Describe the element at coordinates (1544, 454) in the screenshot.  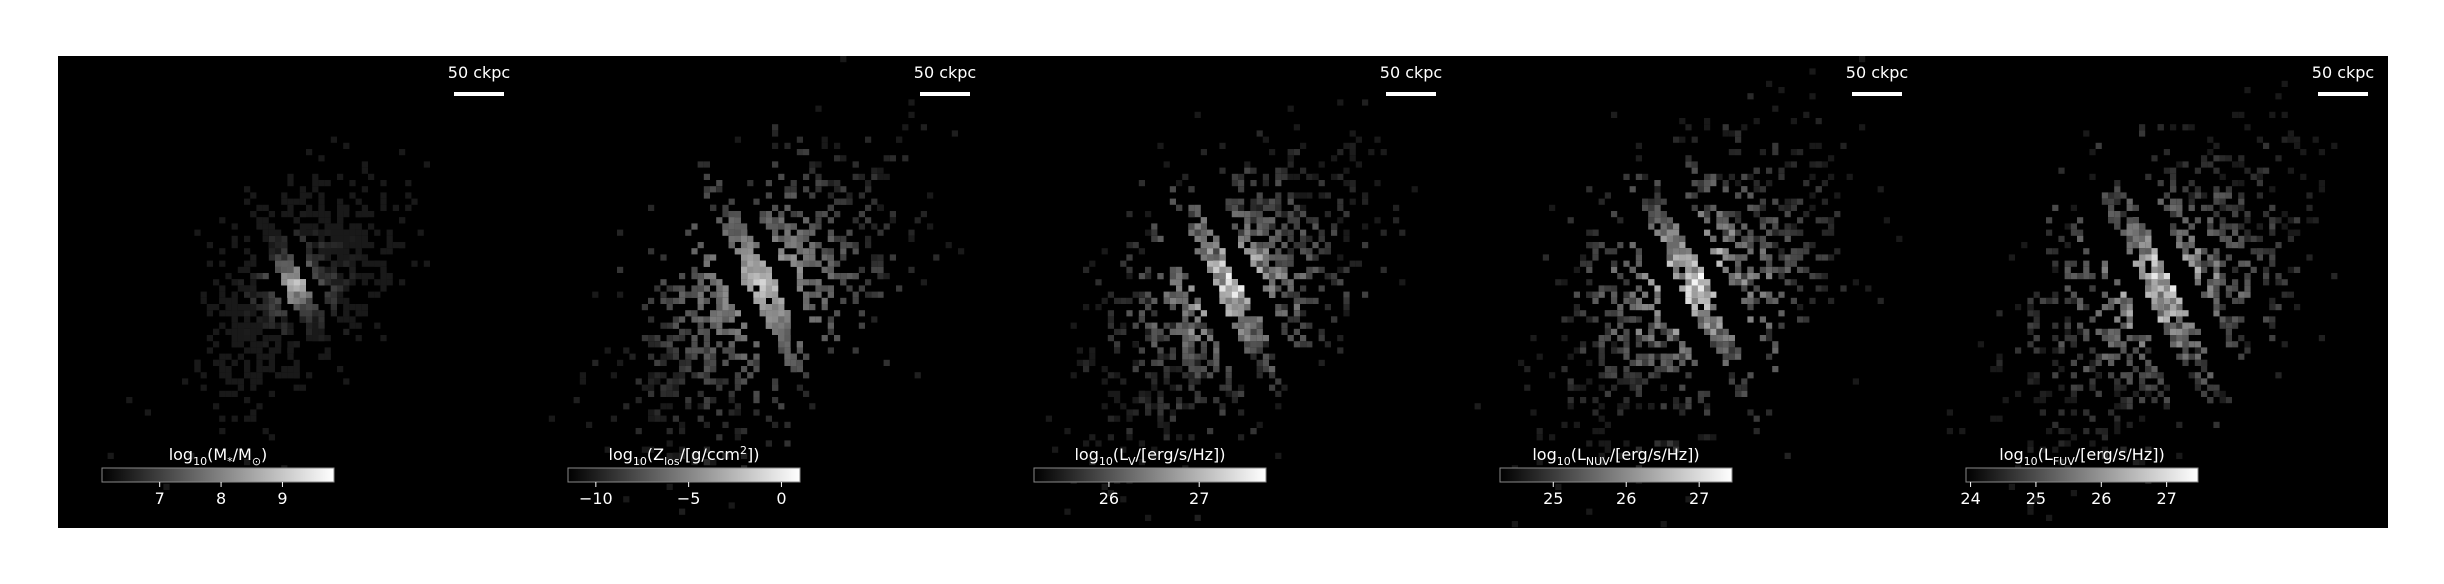
I see `label-part: log` at that location.